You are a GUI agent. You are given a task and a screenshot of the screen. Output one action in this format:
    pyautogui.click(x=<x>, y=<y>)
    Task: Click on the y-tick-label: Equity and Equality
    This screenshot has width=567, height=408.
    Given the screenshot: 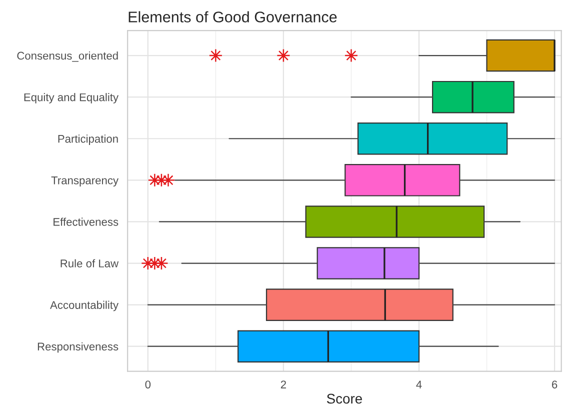 What is the action you would take?
    pyautogui.click(x=71, y=98)
    